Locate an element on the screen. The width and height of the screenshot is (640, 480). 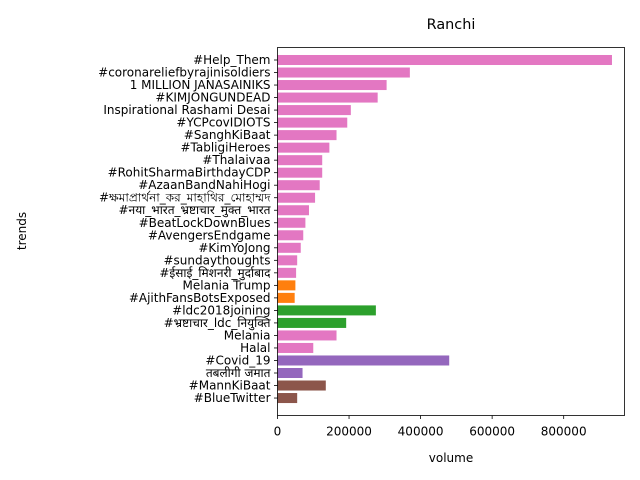
y-tick-label: #BeatLockDownBlues is located at coordinates (205, 223).